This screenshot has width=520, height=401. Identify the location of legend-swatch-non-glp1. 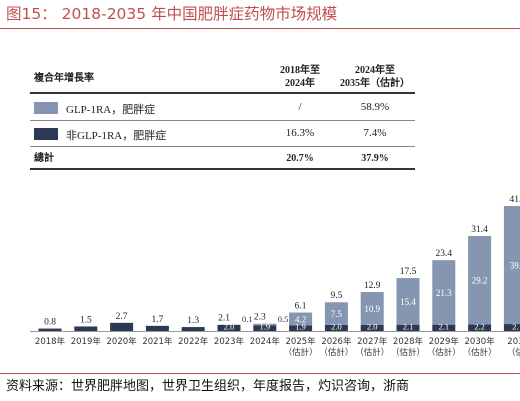
(46, 134).